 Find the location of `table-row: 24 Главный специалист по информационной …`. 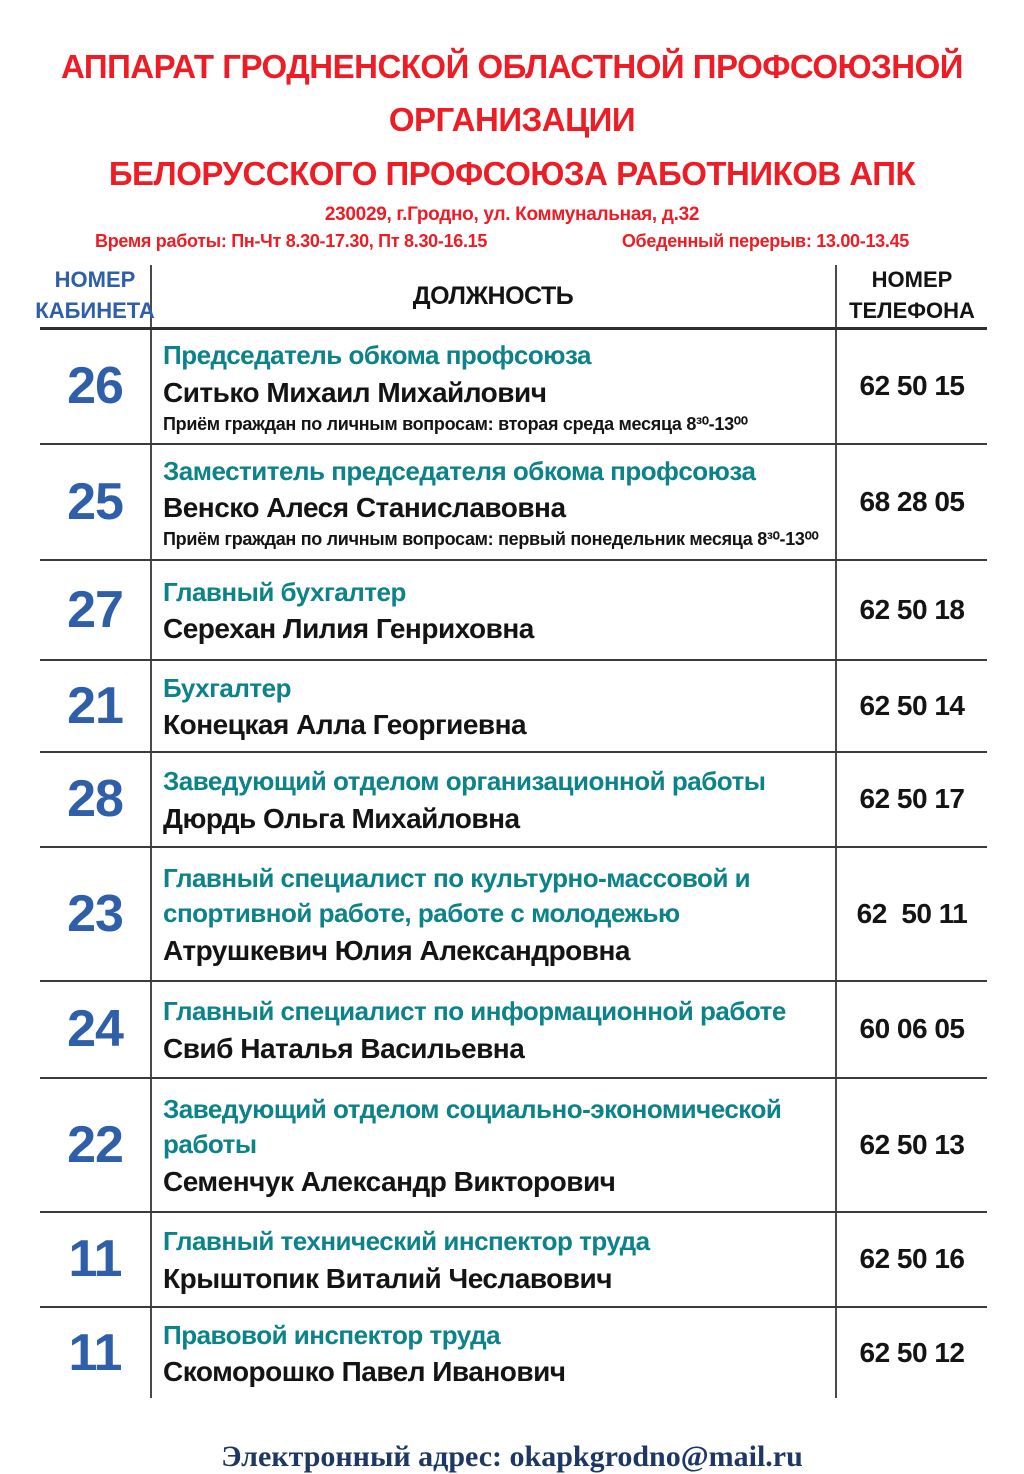

table-row: 24 Главный специалист по информационной … is located at coordinates (513, 1028).